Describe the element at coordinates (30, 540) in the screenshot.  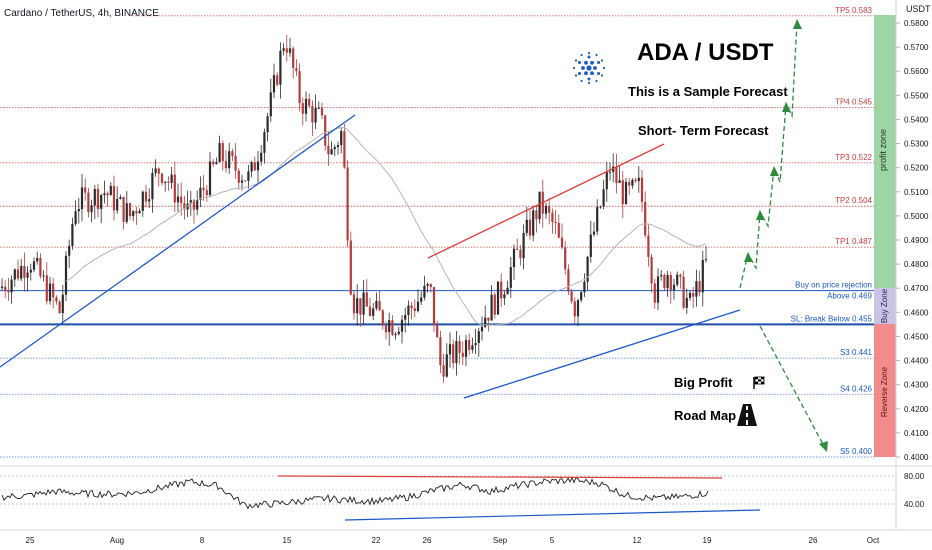
I see `time-tick-label: 25` at that location.